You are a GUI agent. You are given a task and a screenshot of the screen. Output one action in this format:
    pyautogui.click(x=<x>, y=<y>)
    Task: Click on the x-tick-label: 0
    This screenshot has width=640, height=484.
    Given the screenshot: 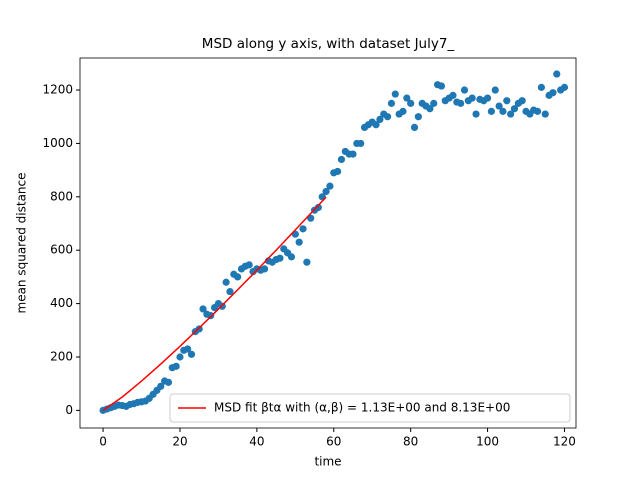 What is the action you would take?
    pyautogui.click(x=103, y=442)
    